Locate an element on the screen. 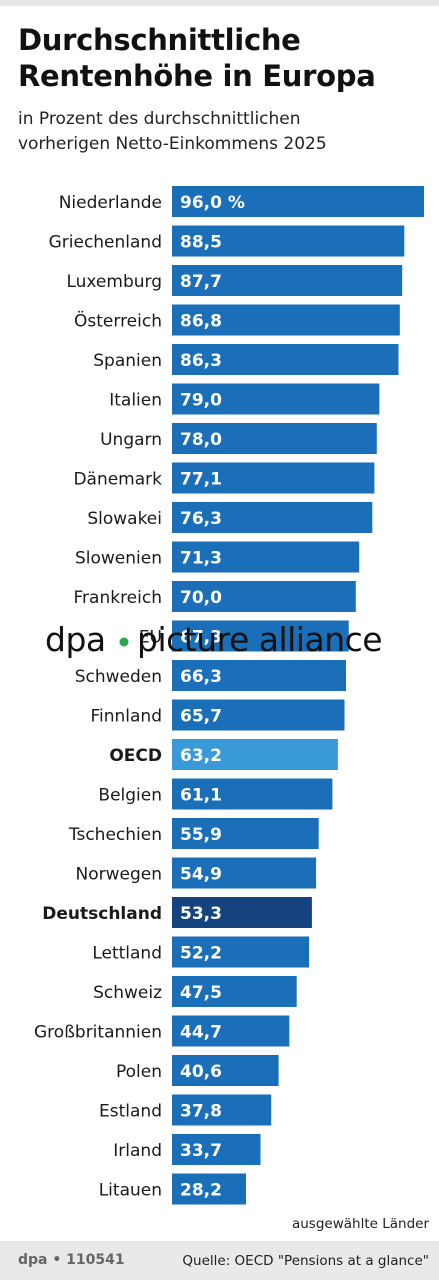  category-label-20: Schweiz is located at coordinates (127, 993).